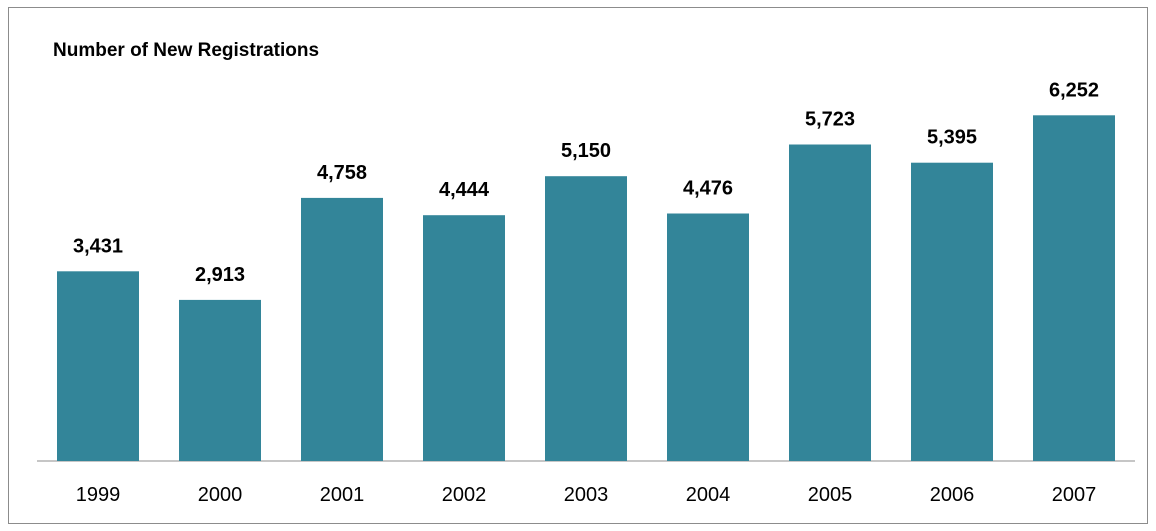 The width and height of the screenshot is (1156, 531). Describe the element at coordinates (464, 190) in the screenshot. I see `data-label-2002: 4,444` at that location.